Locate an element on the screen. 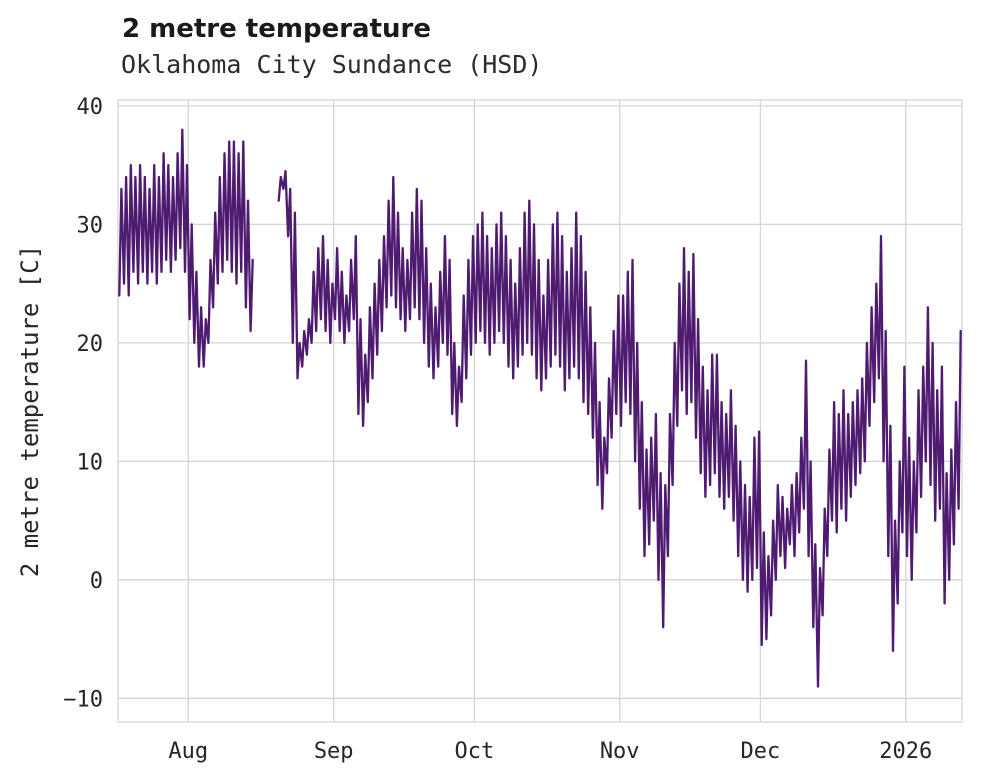 The image size is (981, 782). x-tick-label: Dec is located at coordinates (761, 751).